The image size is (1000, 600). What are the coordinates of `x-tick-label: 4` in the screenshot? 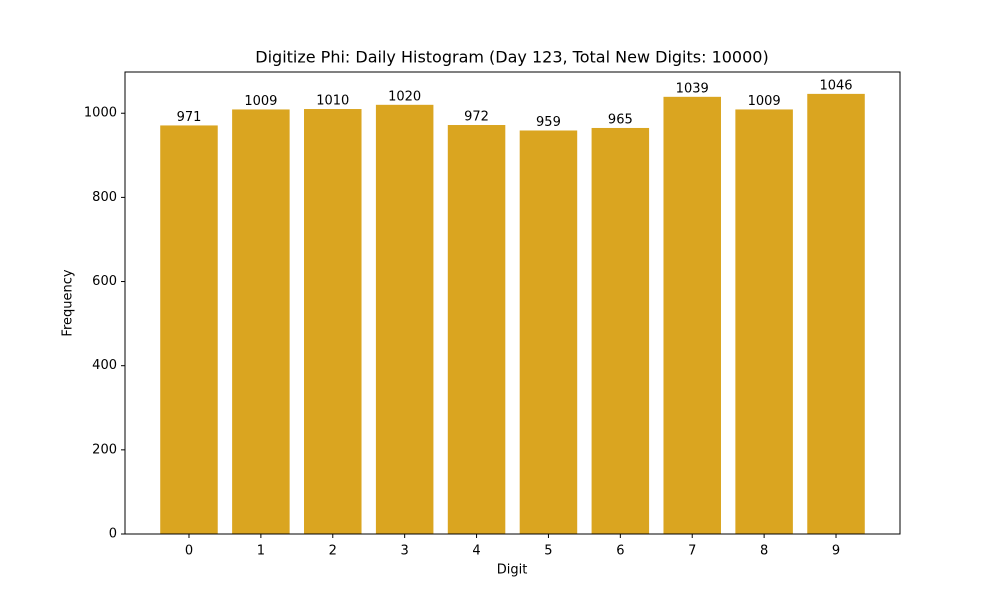 It's located at (476, 551).